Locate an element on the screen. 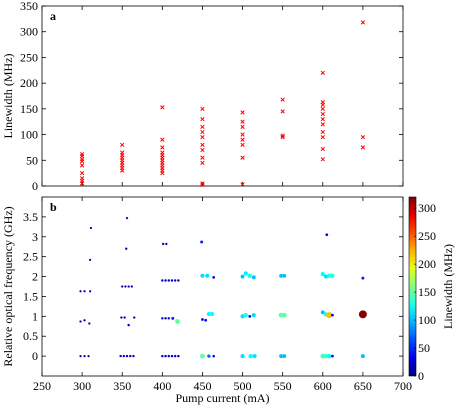 The height and width of the screenshot is (409, 458). panel-b-x-tick-label: 400 is located at coordinates (162, 386).